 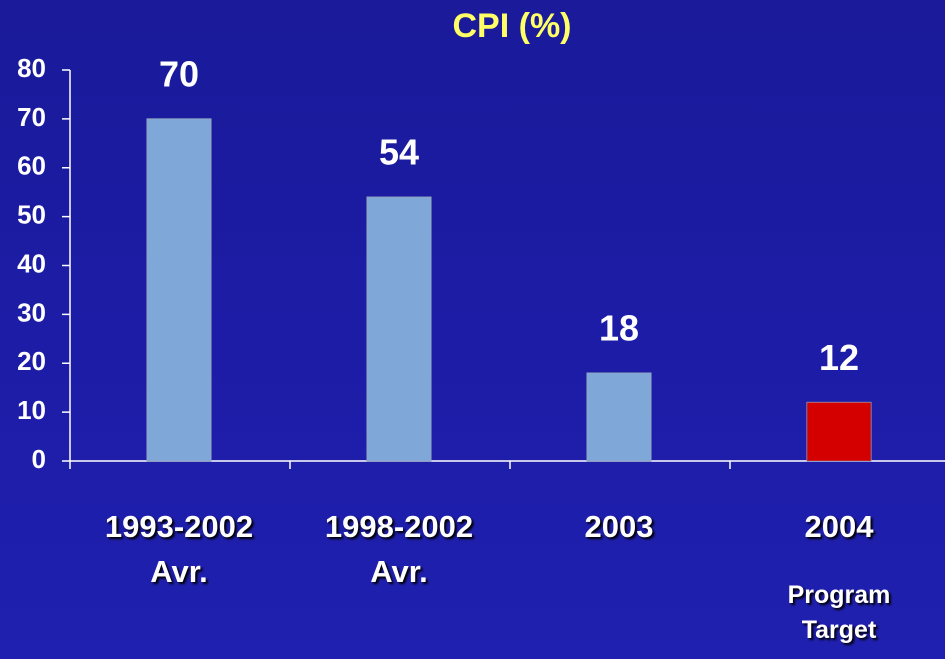 I want to click on x-tick-label: 2003, so click(x=619, y=526).